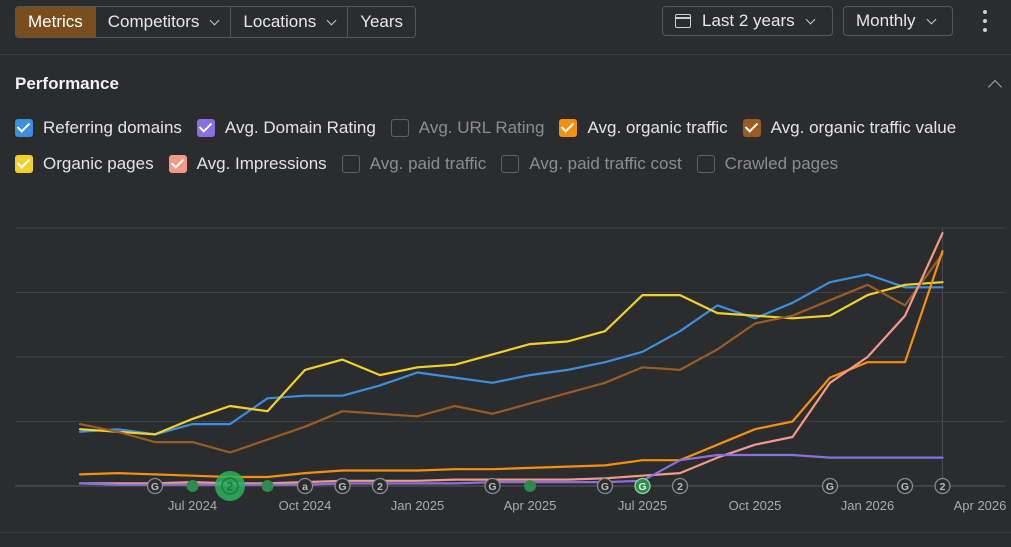 The image size is (1011, 547). I want to click on legend-label: Avg. URL Rating, so click(481, 127).